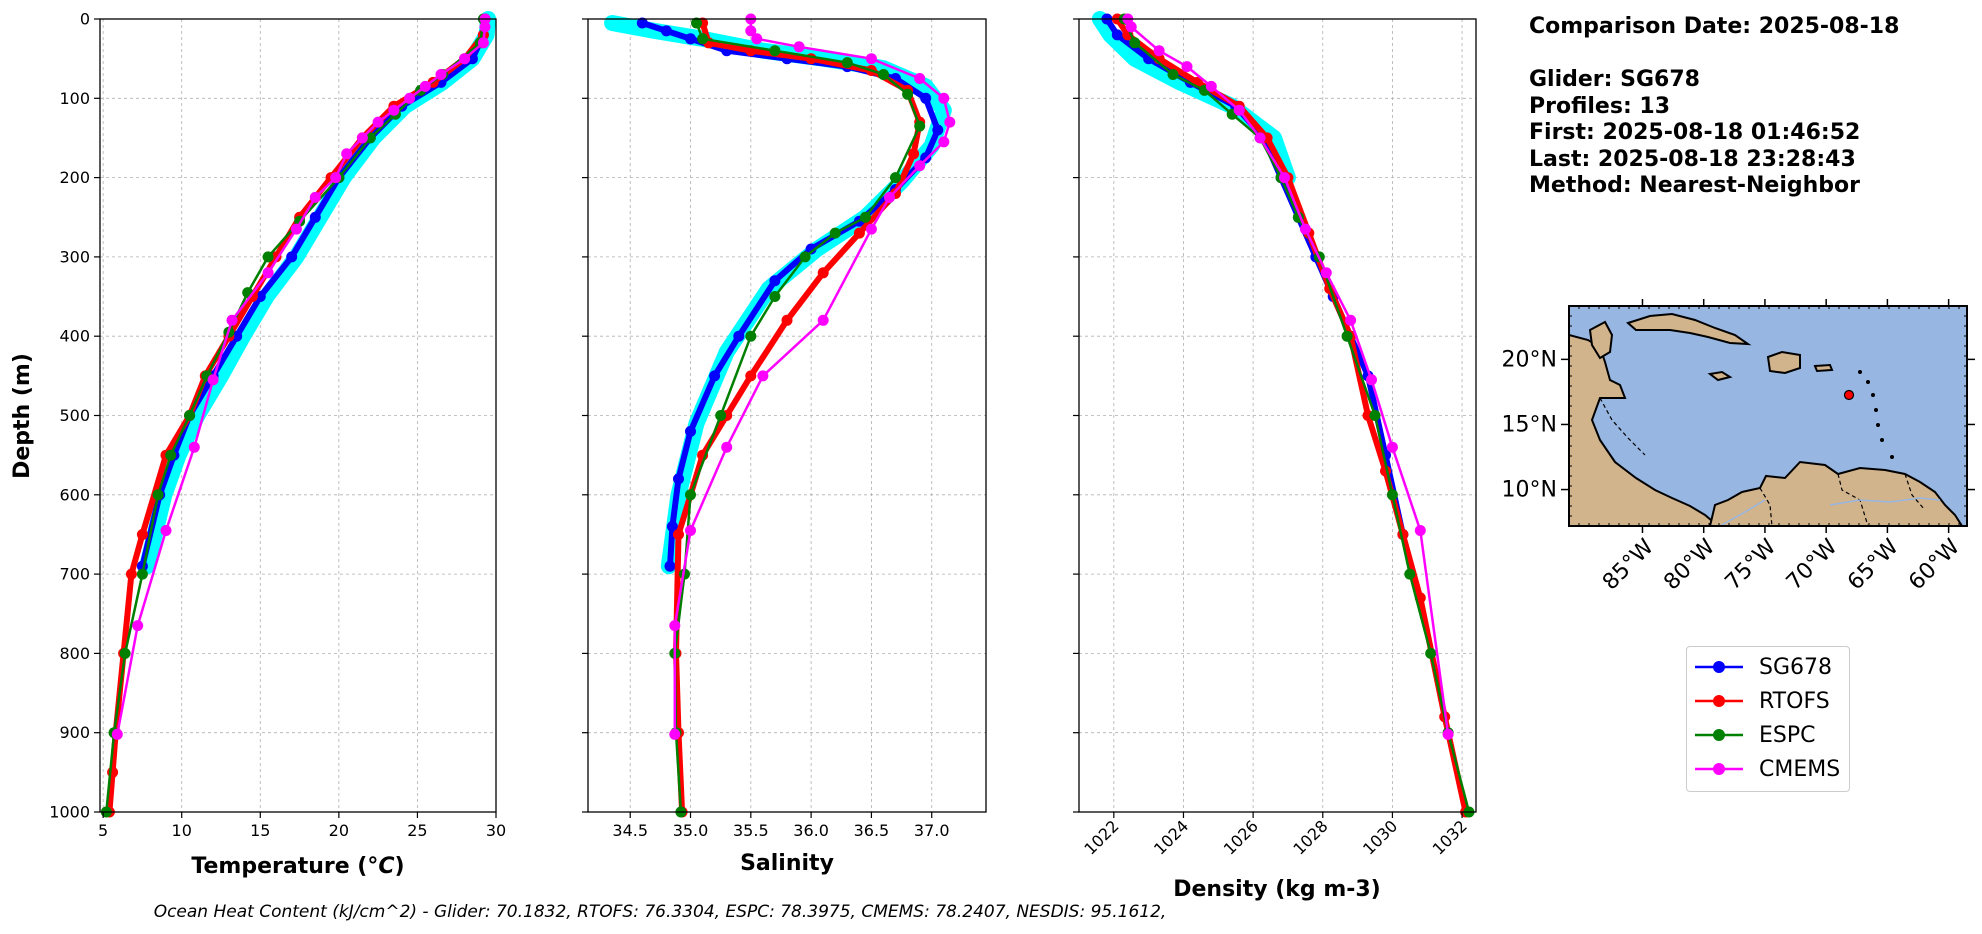  Describe the element at coordinates (787, 863) in the screenshot. I see `salinity-xlabel: Salinity` at that location.